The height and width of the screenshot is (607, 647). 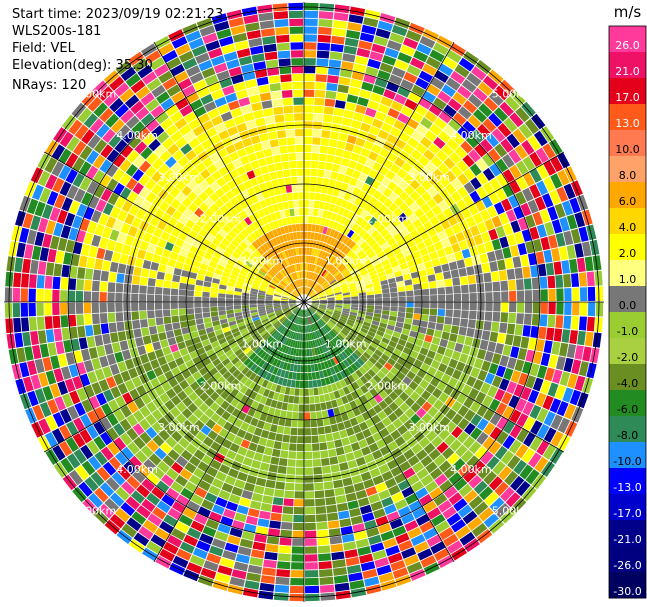 What do you see at coordinates (388, 219) in the screenshot?
I see `range-ring-label: 2.00km` at bounding box center [388, 219].